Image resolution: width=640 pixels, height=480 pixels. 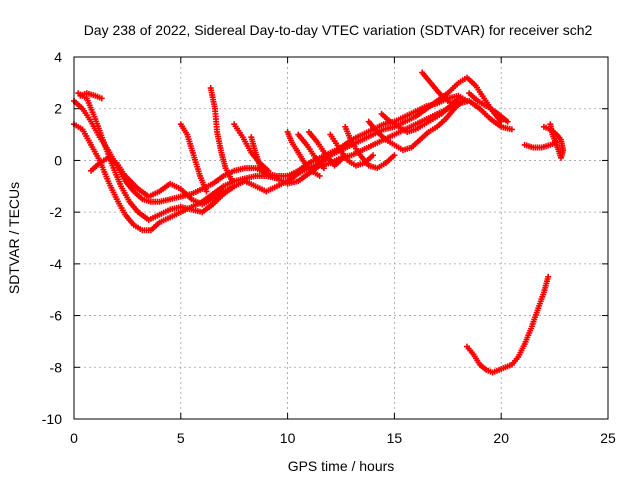 I want to click on y-tick-label: -10, so click(x=52, y=419).